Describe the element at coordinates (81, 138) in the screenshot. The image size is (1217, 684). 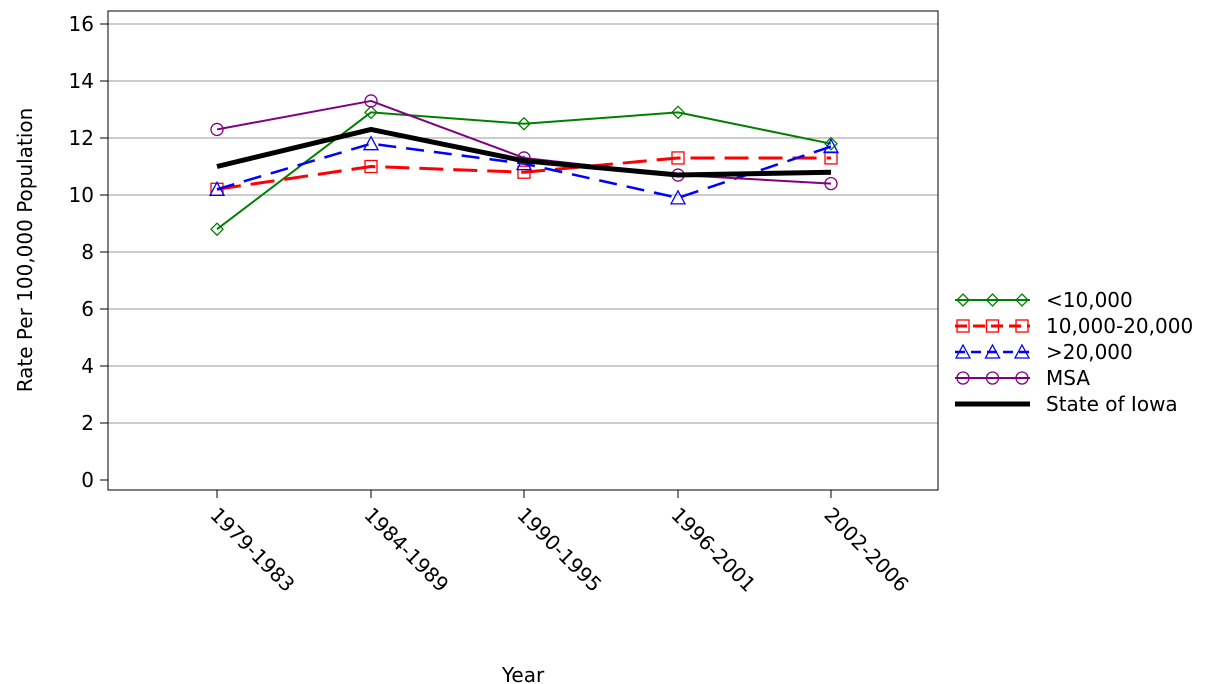
I see `y-tick-label: 12` at that location.